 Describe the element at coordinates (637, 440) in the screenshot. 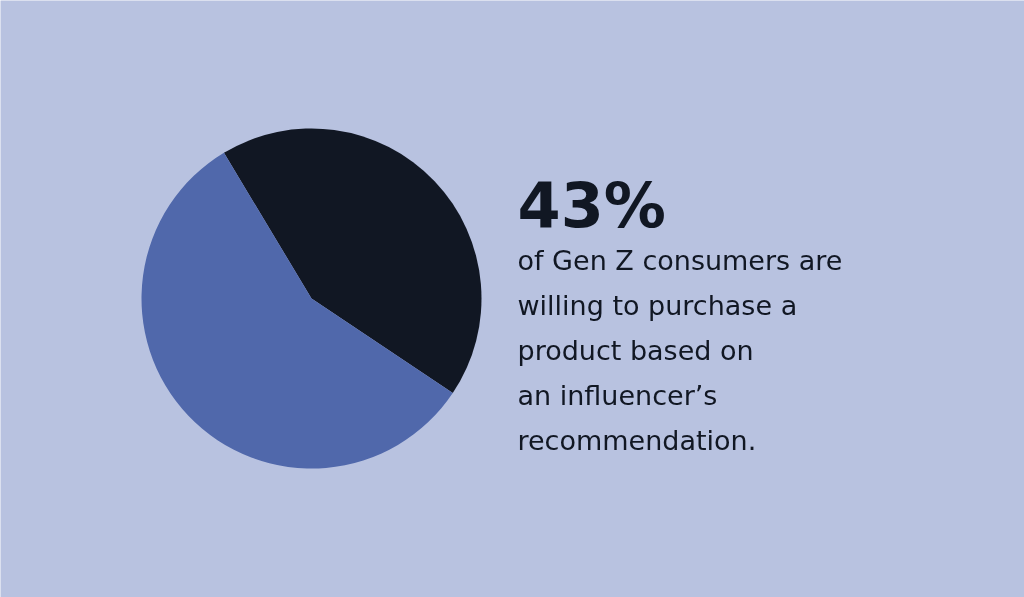

I see `text: recommendation.` at that location.